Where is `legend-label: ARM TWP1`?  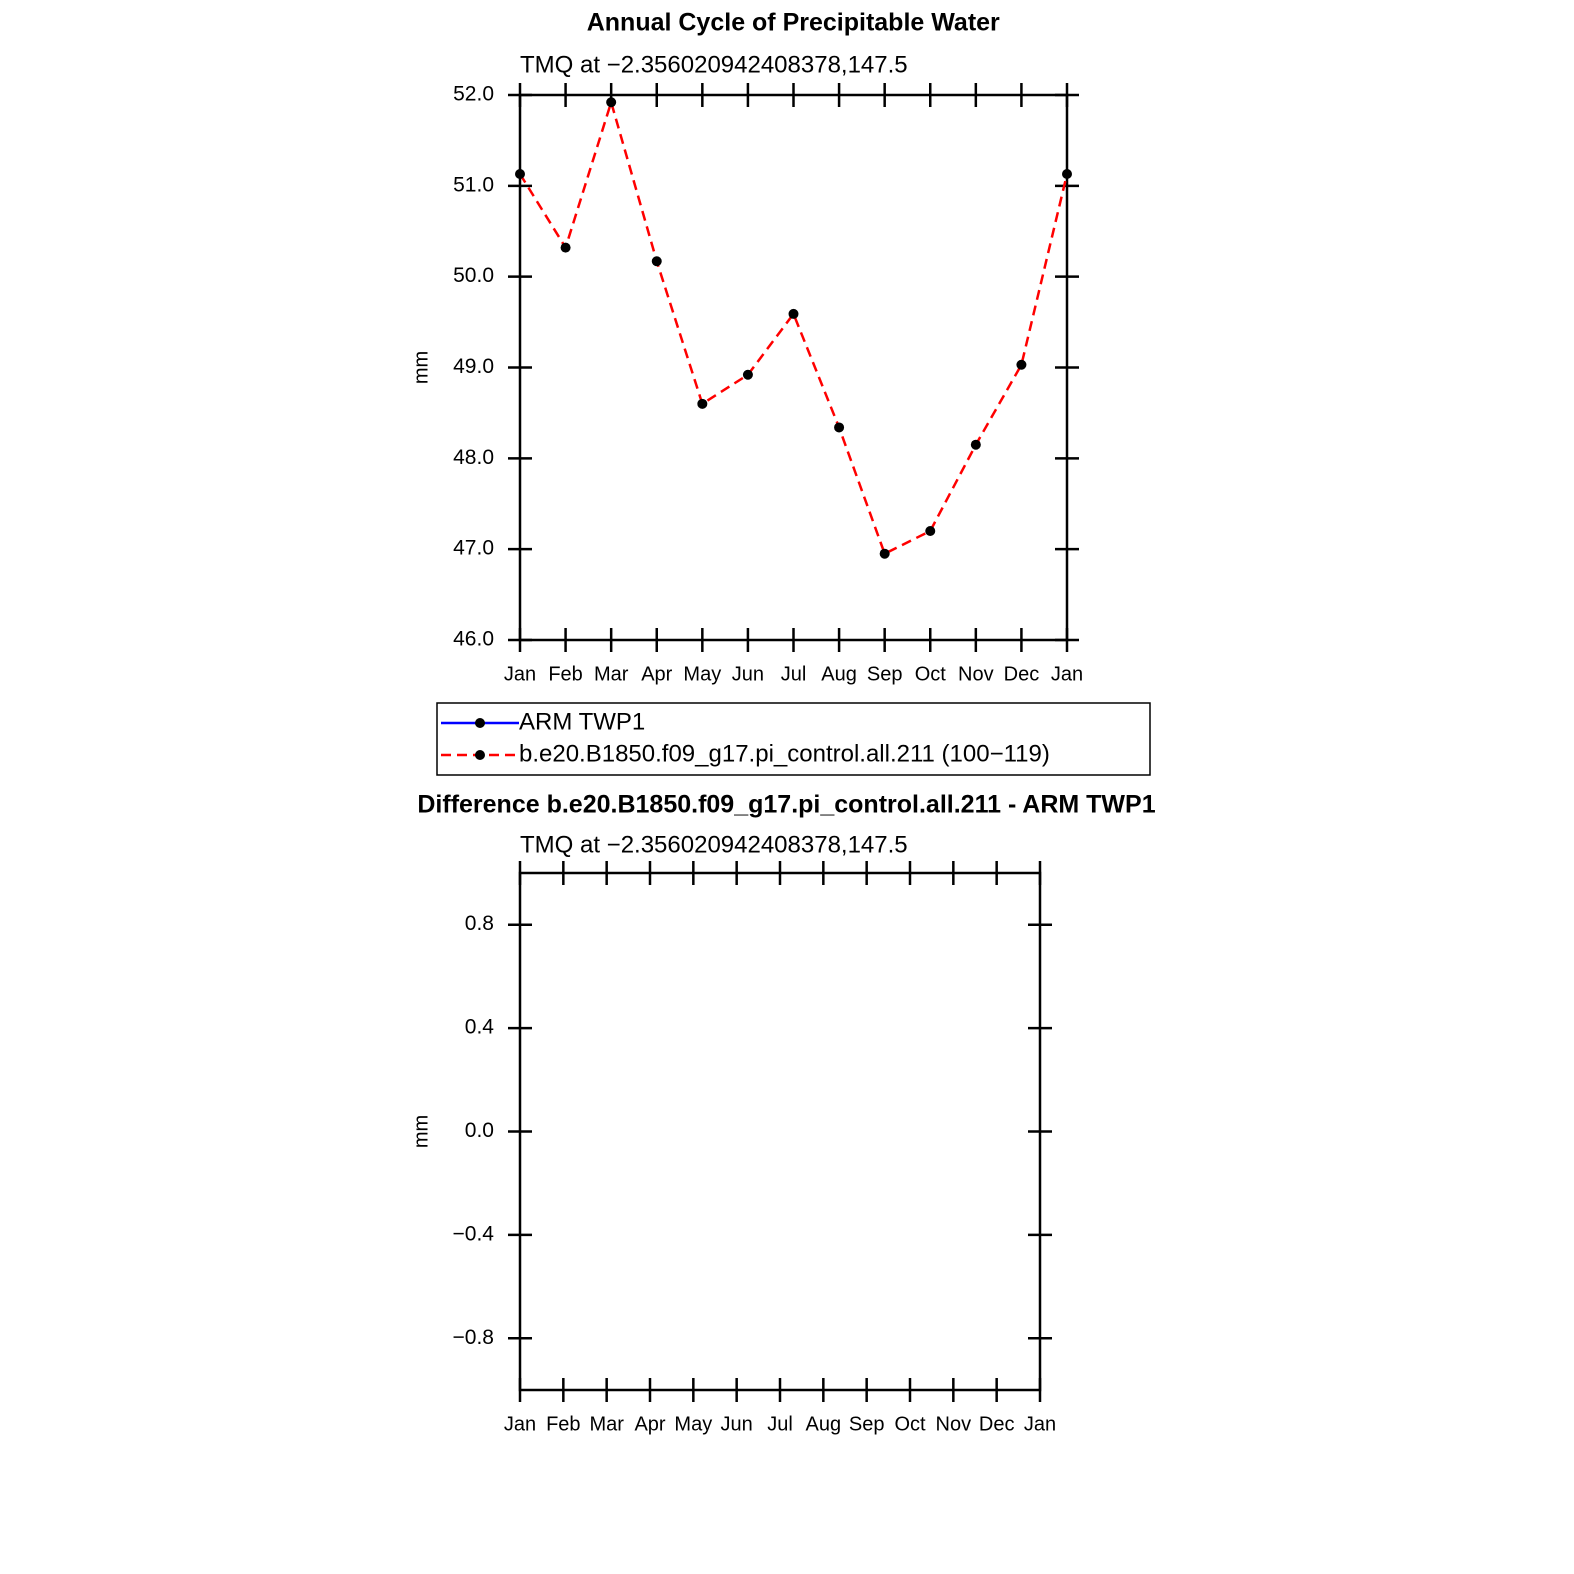 legend-label: ARM TWP1 is located at coordinates (582, 721).